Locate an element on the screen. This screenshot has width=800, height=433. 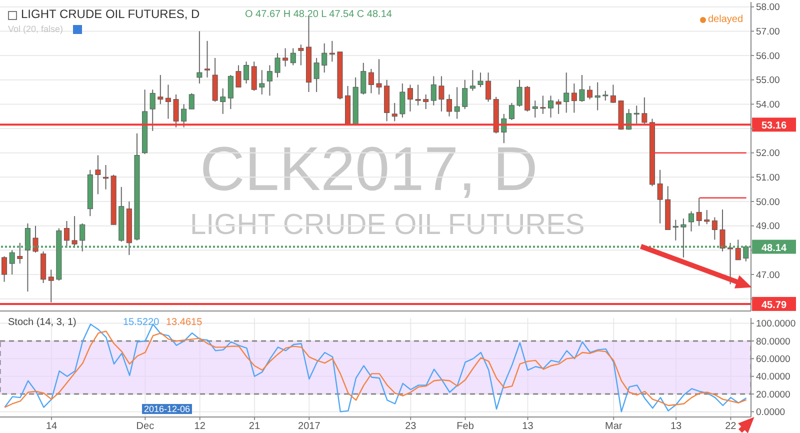
annotation: 15.5220 is located at coordinates (141, 322).